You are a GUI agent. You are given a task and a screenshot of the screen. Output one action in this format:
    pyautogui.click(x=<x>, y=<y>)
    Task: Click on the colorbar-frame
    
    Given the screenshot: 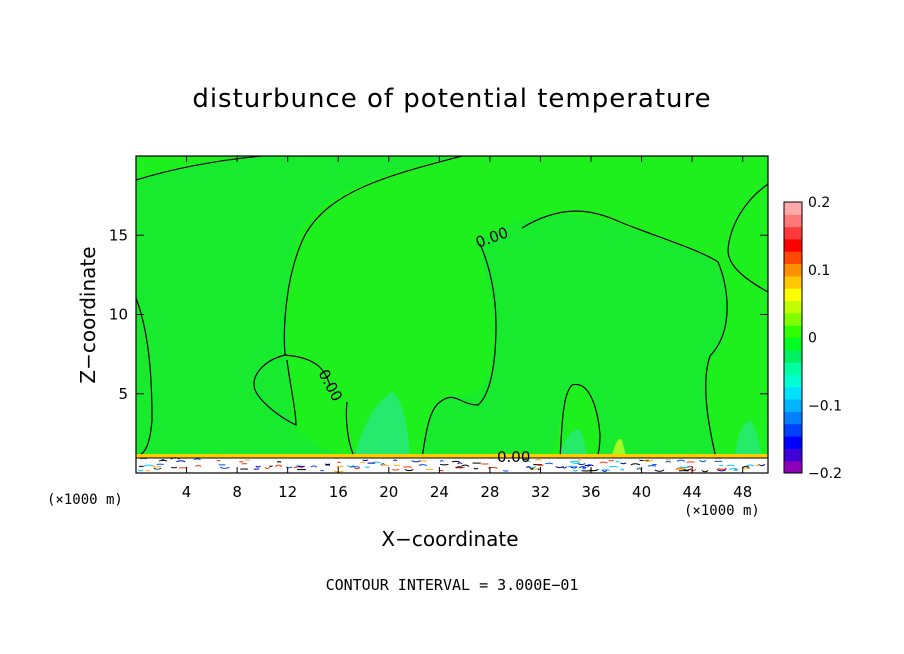 What is the action you would take?
    pyautogui.click(x=793, y=337)
    